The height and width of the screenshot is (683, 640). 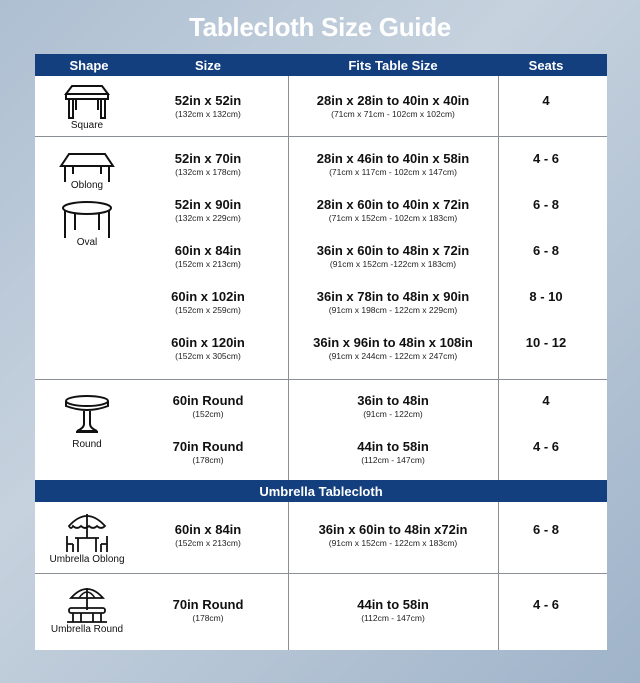 What do you see at coordinates (393, 342) in the screenshot?
I see `fits-cell-inches: 36in x 96in to 48in x 108in` at bounding box center [393, 342].